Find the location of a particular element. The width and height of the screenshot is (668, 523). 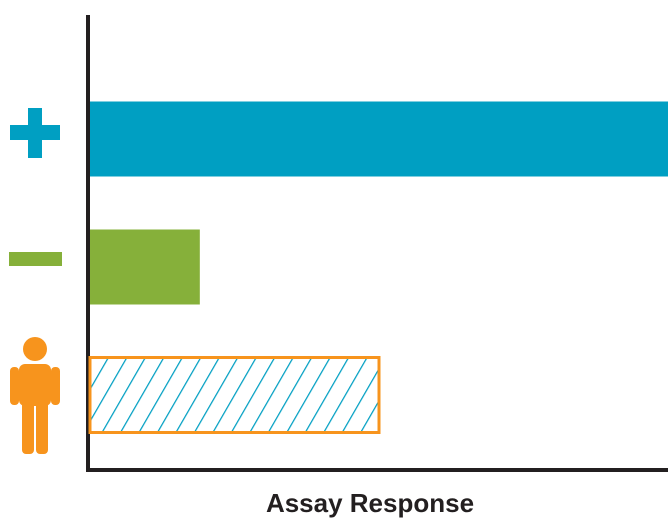

person-icon is located at coordinates (35, 395).